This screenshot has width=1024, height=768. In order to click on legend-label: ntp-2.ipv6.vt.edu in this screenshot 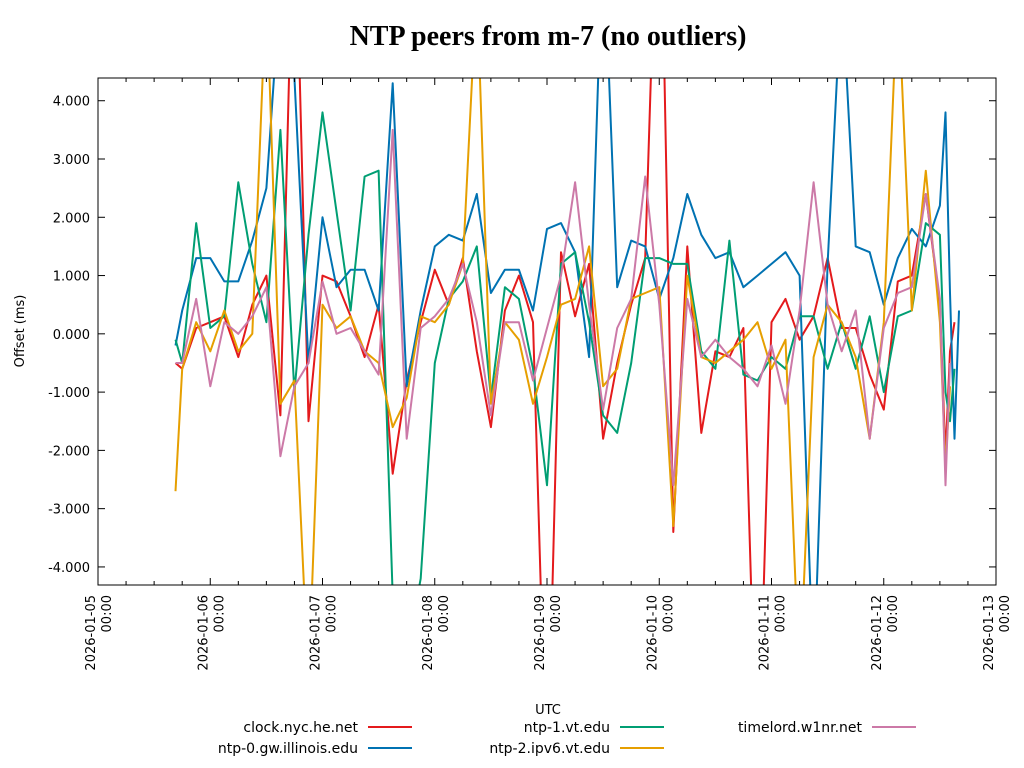, I will do `click(549, 749)`.